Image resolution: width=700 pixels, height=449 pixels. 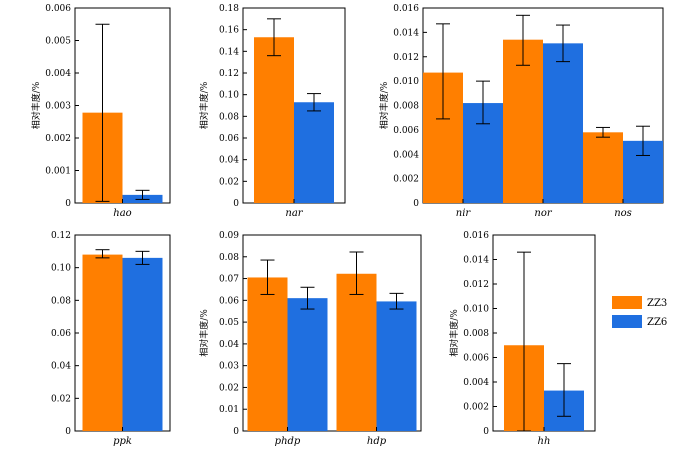 I want to click on x-category-label-hao: hao, so click(x=122, y=213).